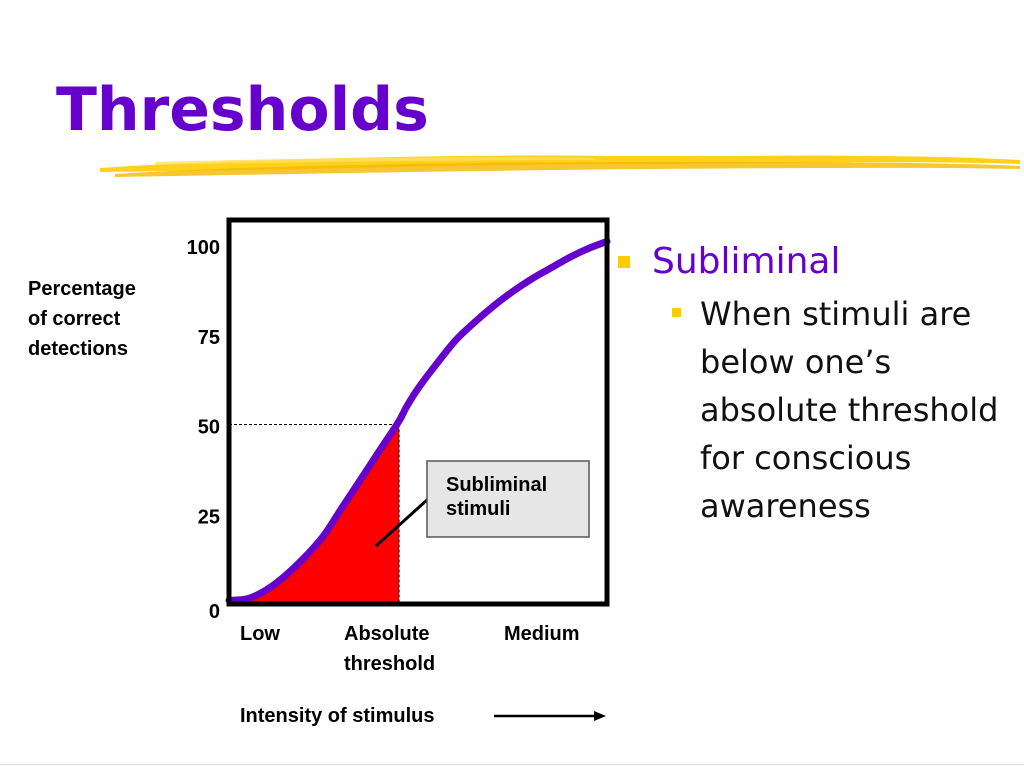  I want to click on x-tick-label-line: Low, so click(260, 634).